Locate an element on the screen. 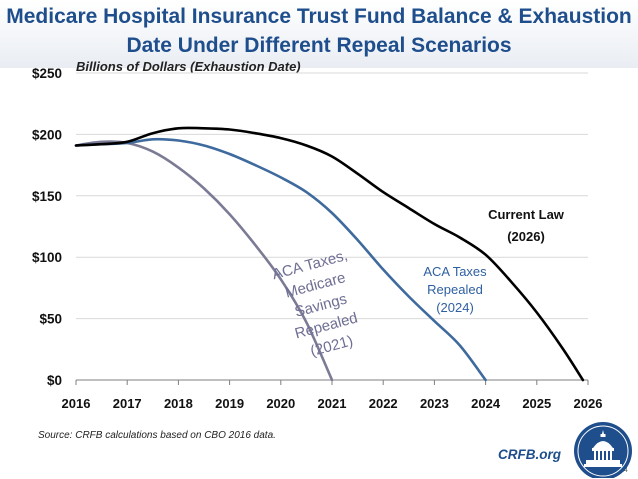  series-label-aca_taxes_medicare_savings_repealed: ACA Taxes,MedicareSavingsRepealed(2021) is located at coordinates (320, 306).